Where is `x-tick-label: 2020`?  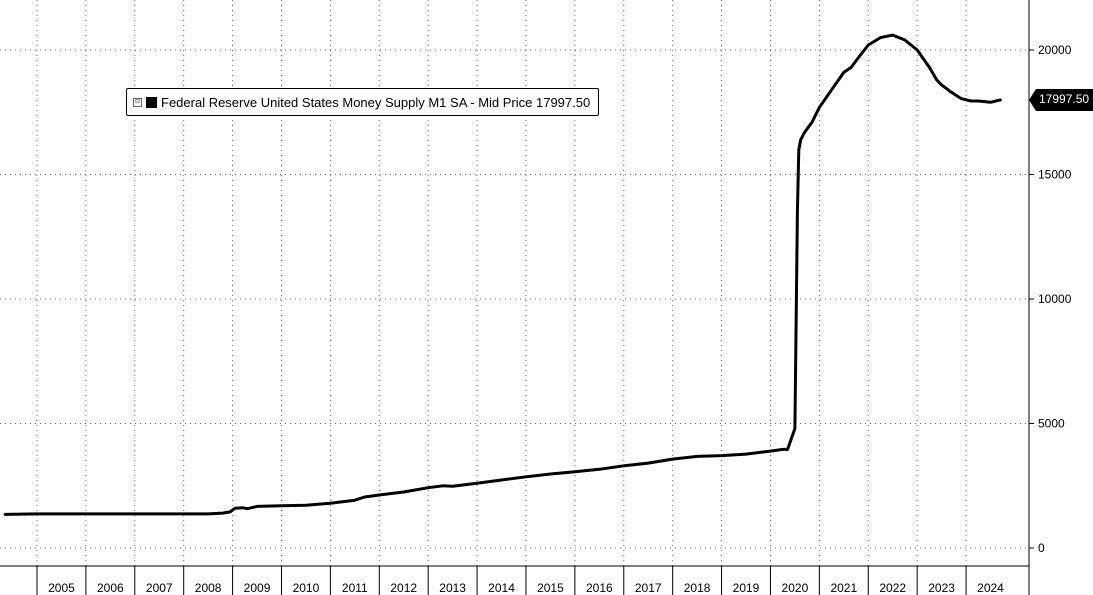
x-tick-label: 2020 is located at coordinates (795, 588).